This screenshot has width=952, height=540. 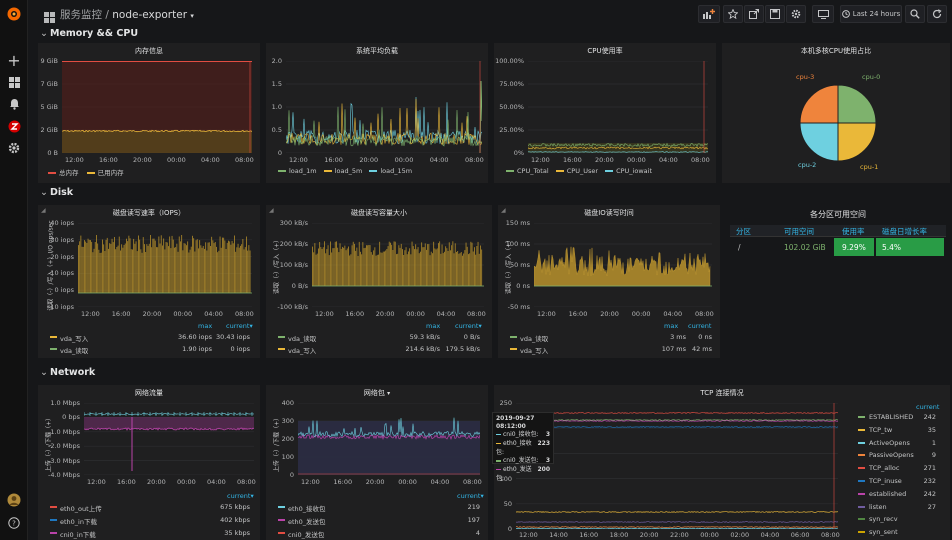 What do you see at coordinates (110, 173) in the screenshot?
I see `legend-item: 已用内存` at bounding box center [110, 173].